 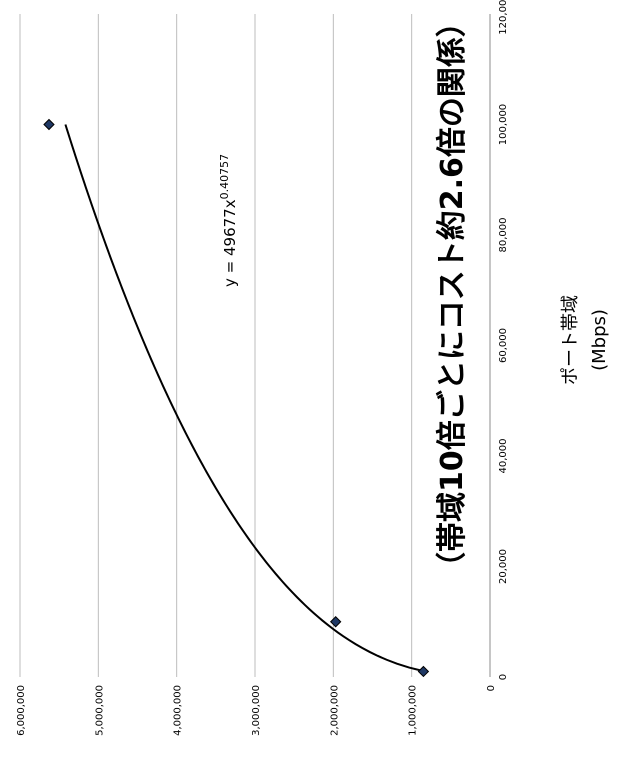 What do you see at coordinates (334, 710) in the screenshot?
I see `y-tick-label: 2,000,000` at bounding box center [334, 710].